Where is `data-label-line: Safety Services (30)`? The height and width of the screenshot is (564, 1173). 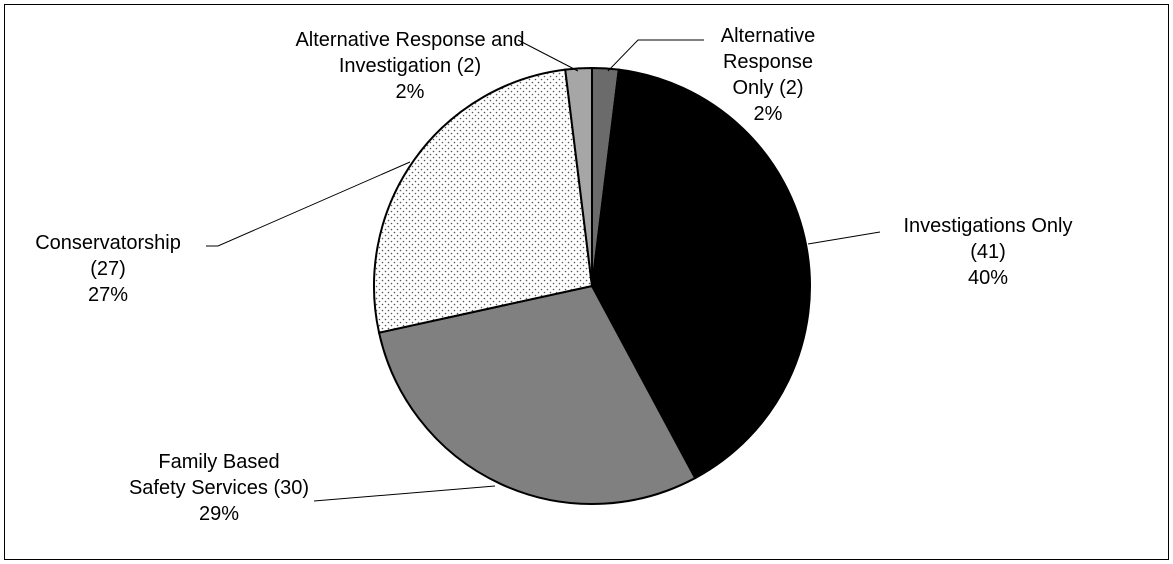 data-label-line: Safety Services (30) is located at coordinates (219, 488).